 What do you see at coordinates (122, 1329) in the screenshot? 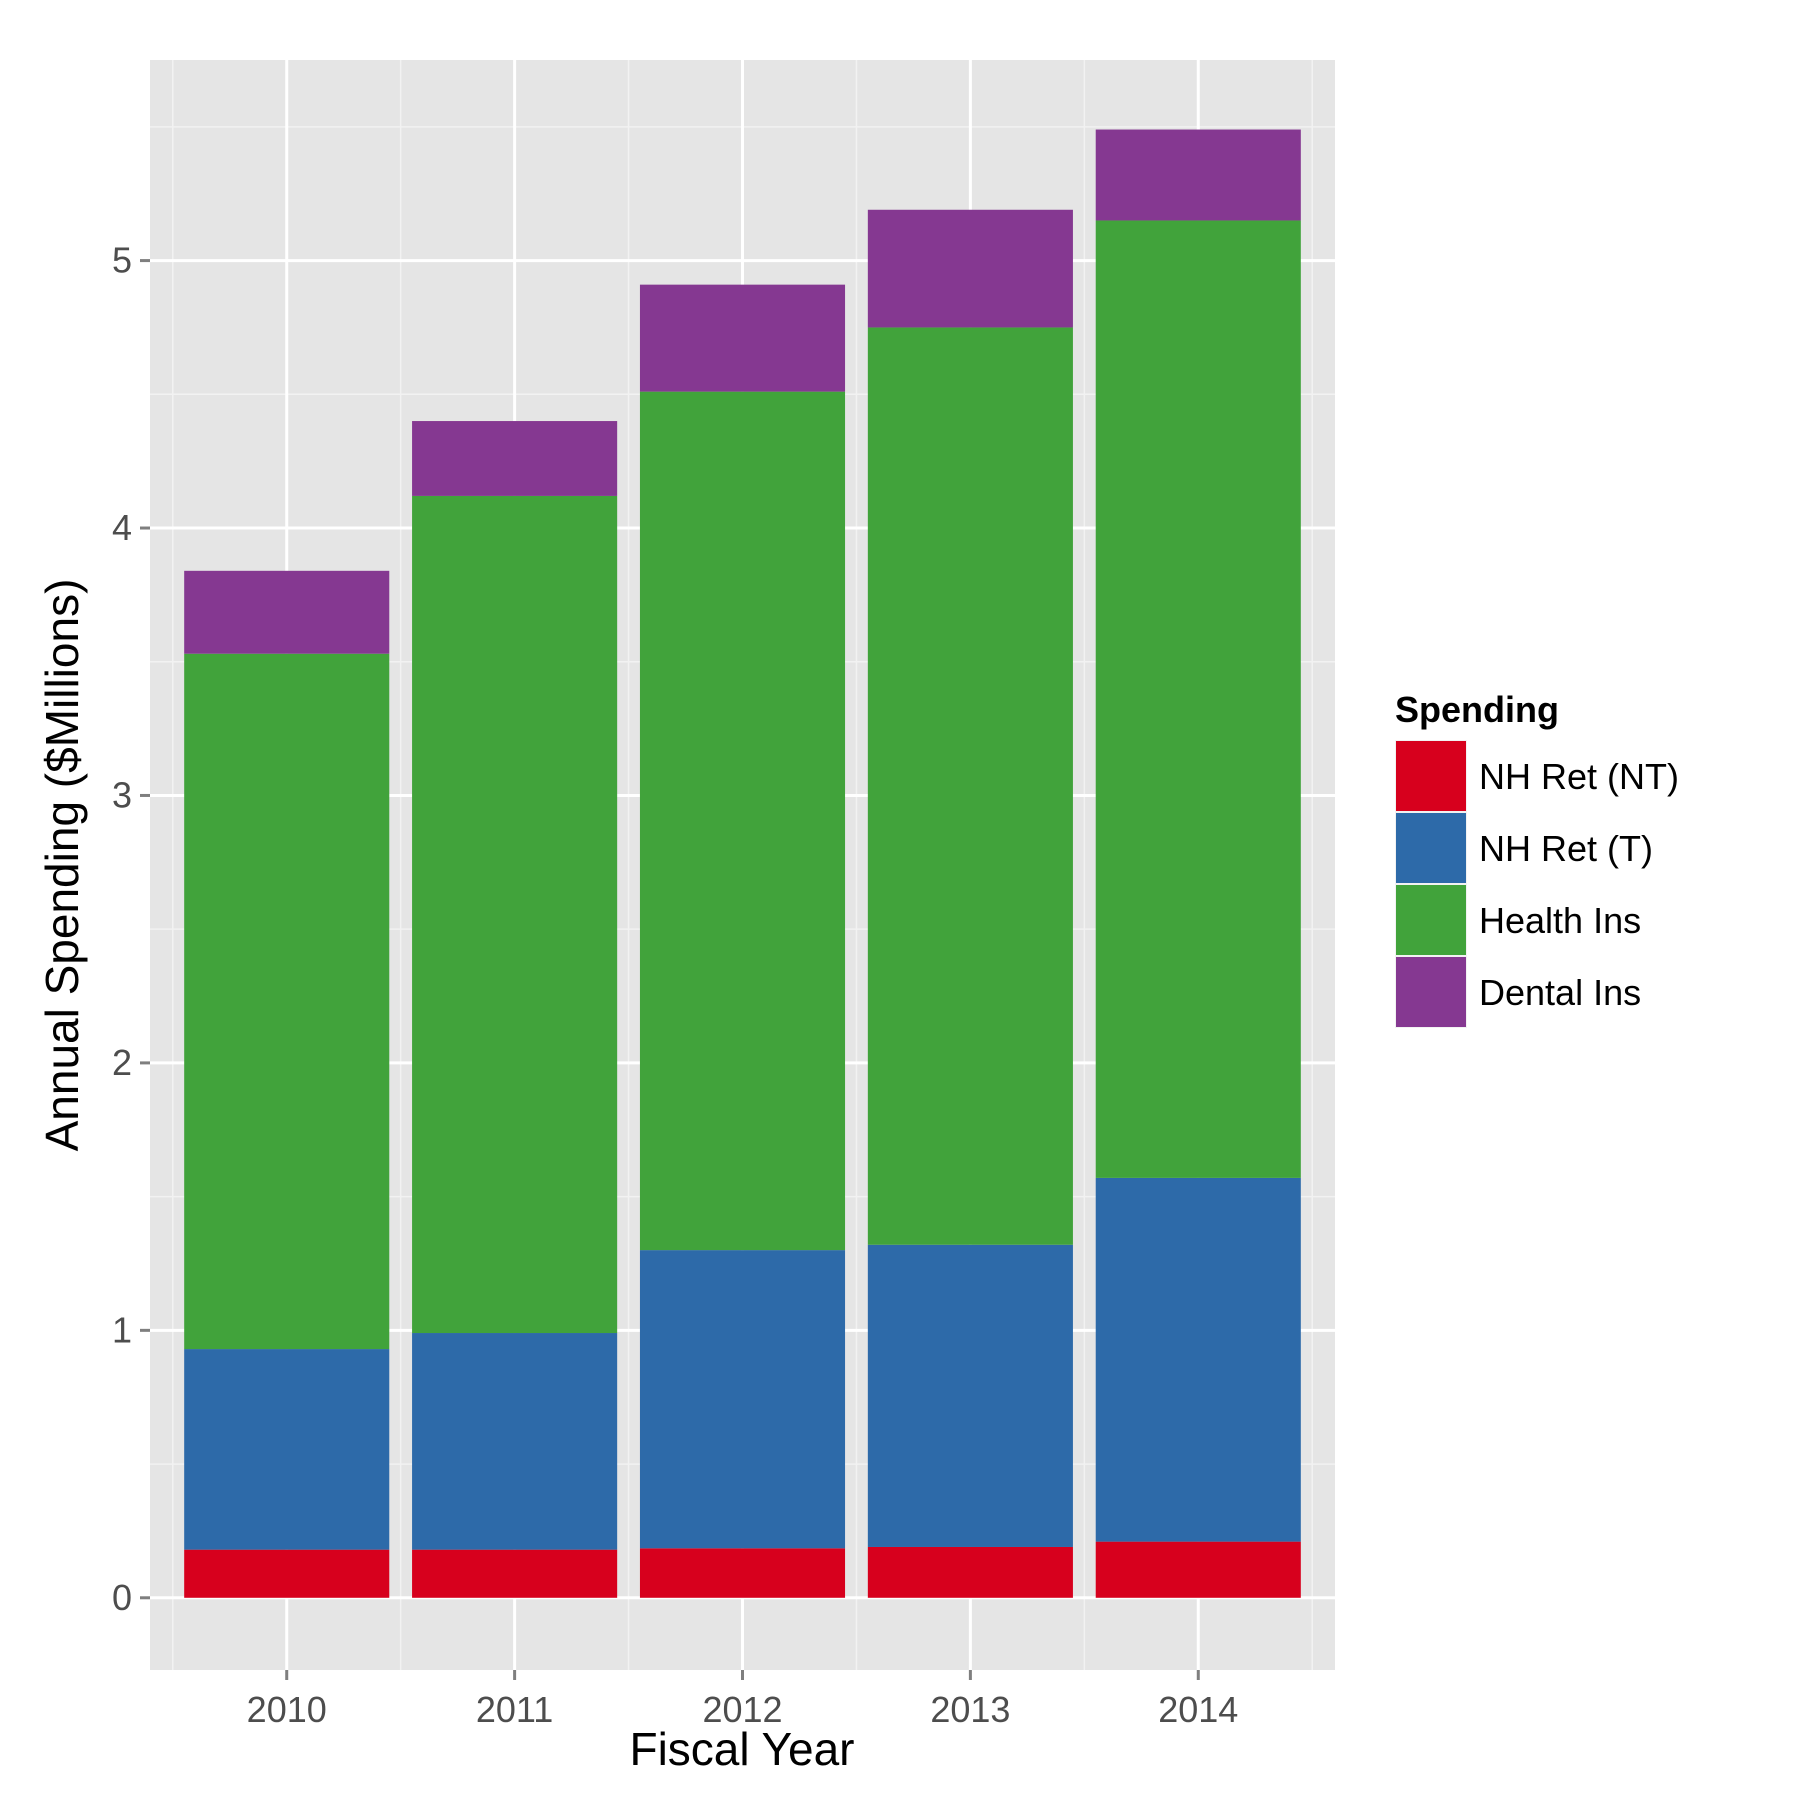
I see `y-tick-label: 1` at bounding box center [122, 1329].